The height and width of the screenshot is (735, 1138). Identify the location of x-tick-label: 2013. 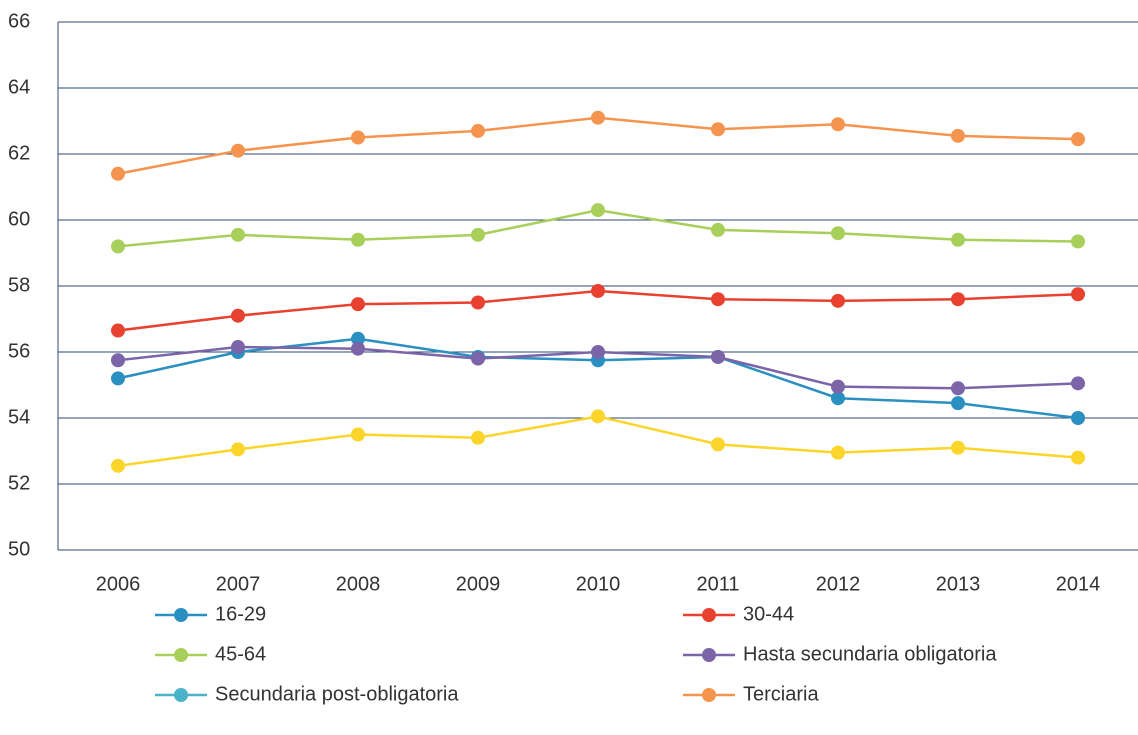
(958, 584).